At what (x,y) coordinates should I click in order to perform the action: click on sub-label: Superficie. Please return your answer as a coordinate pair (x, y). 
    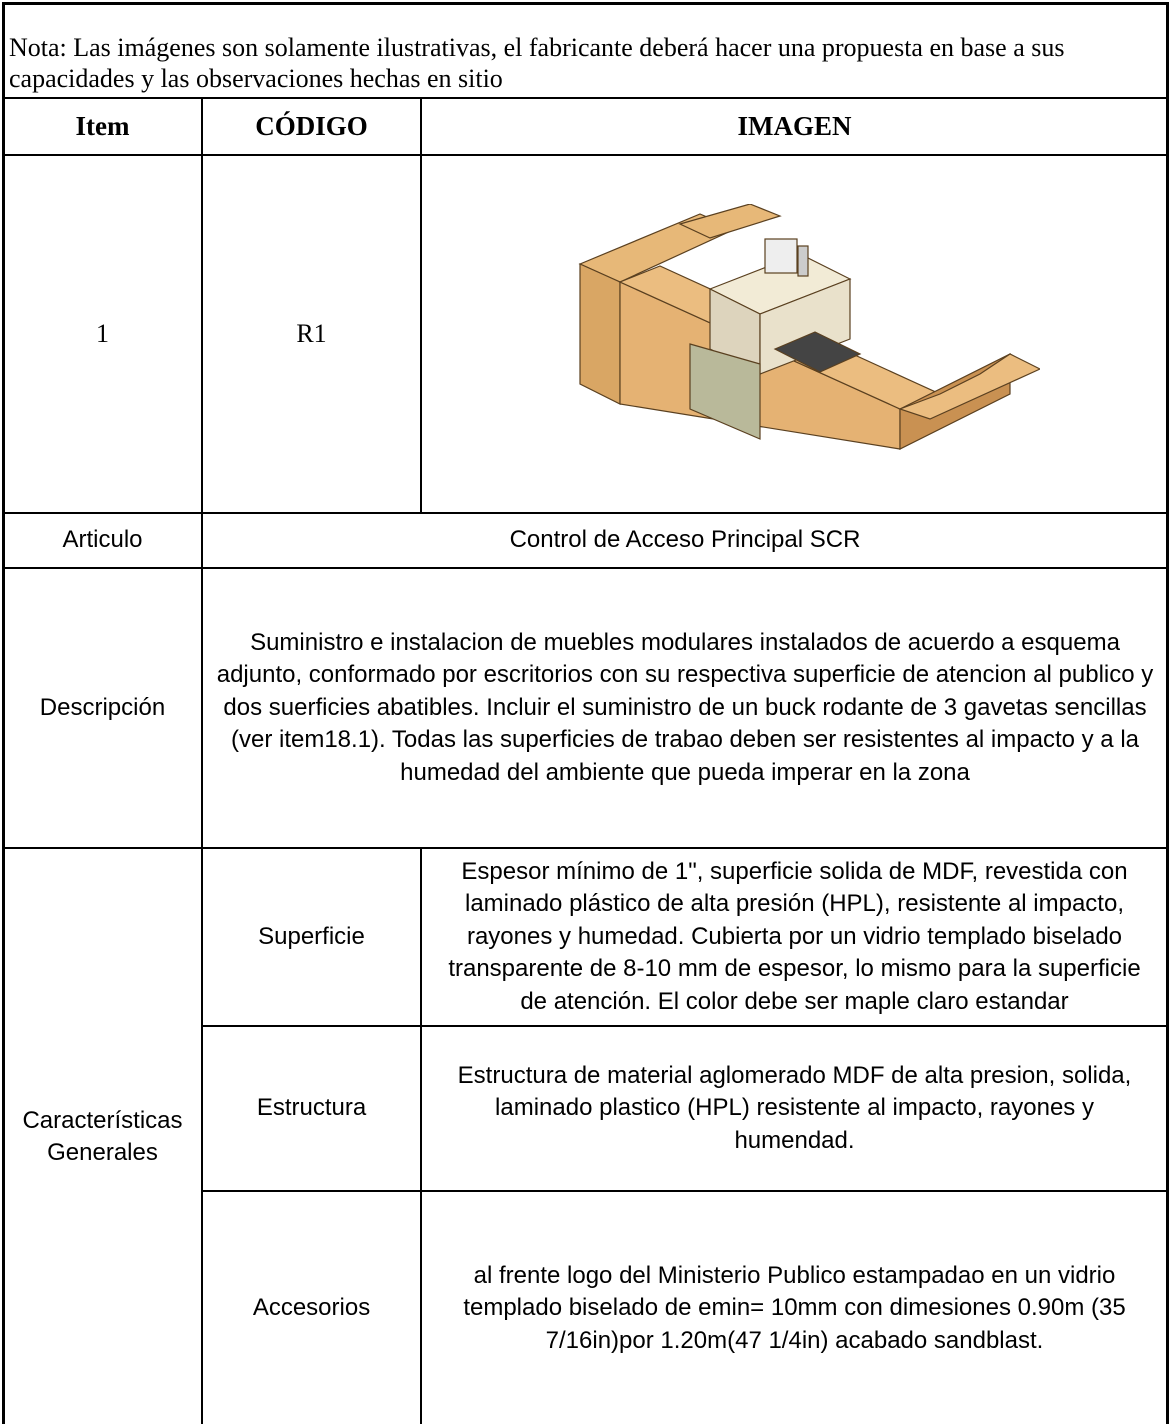
    Looking at the image, I should click on (311, 937).